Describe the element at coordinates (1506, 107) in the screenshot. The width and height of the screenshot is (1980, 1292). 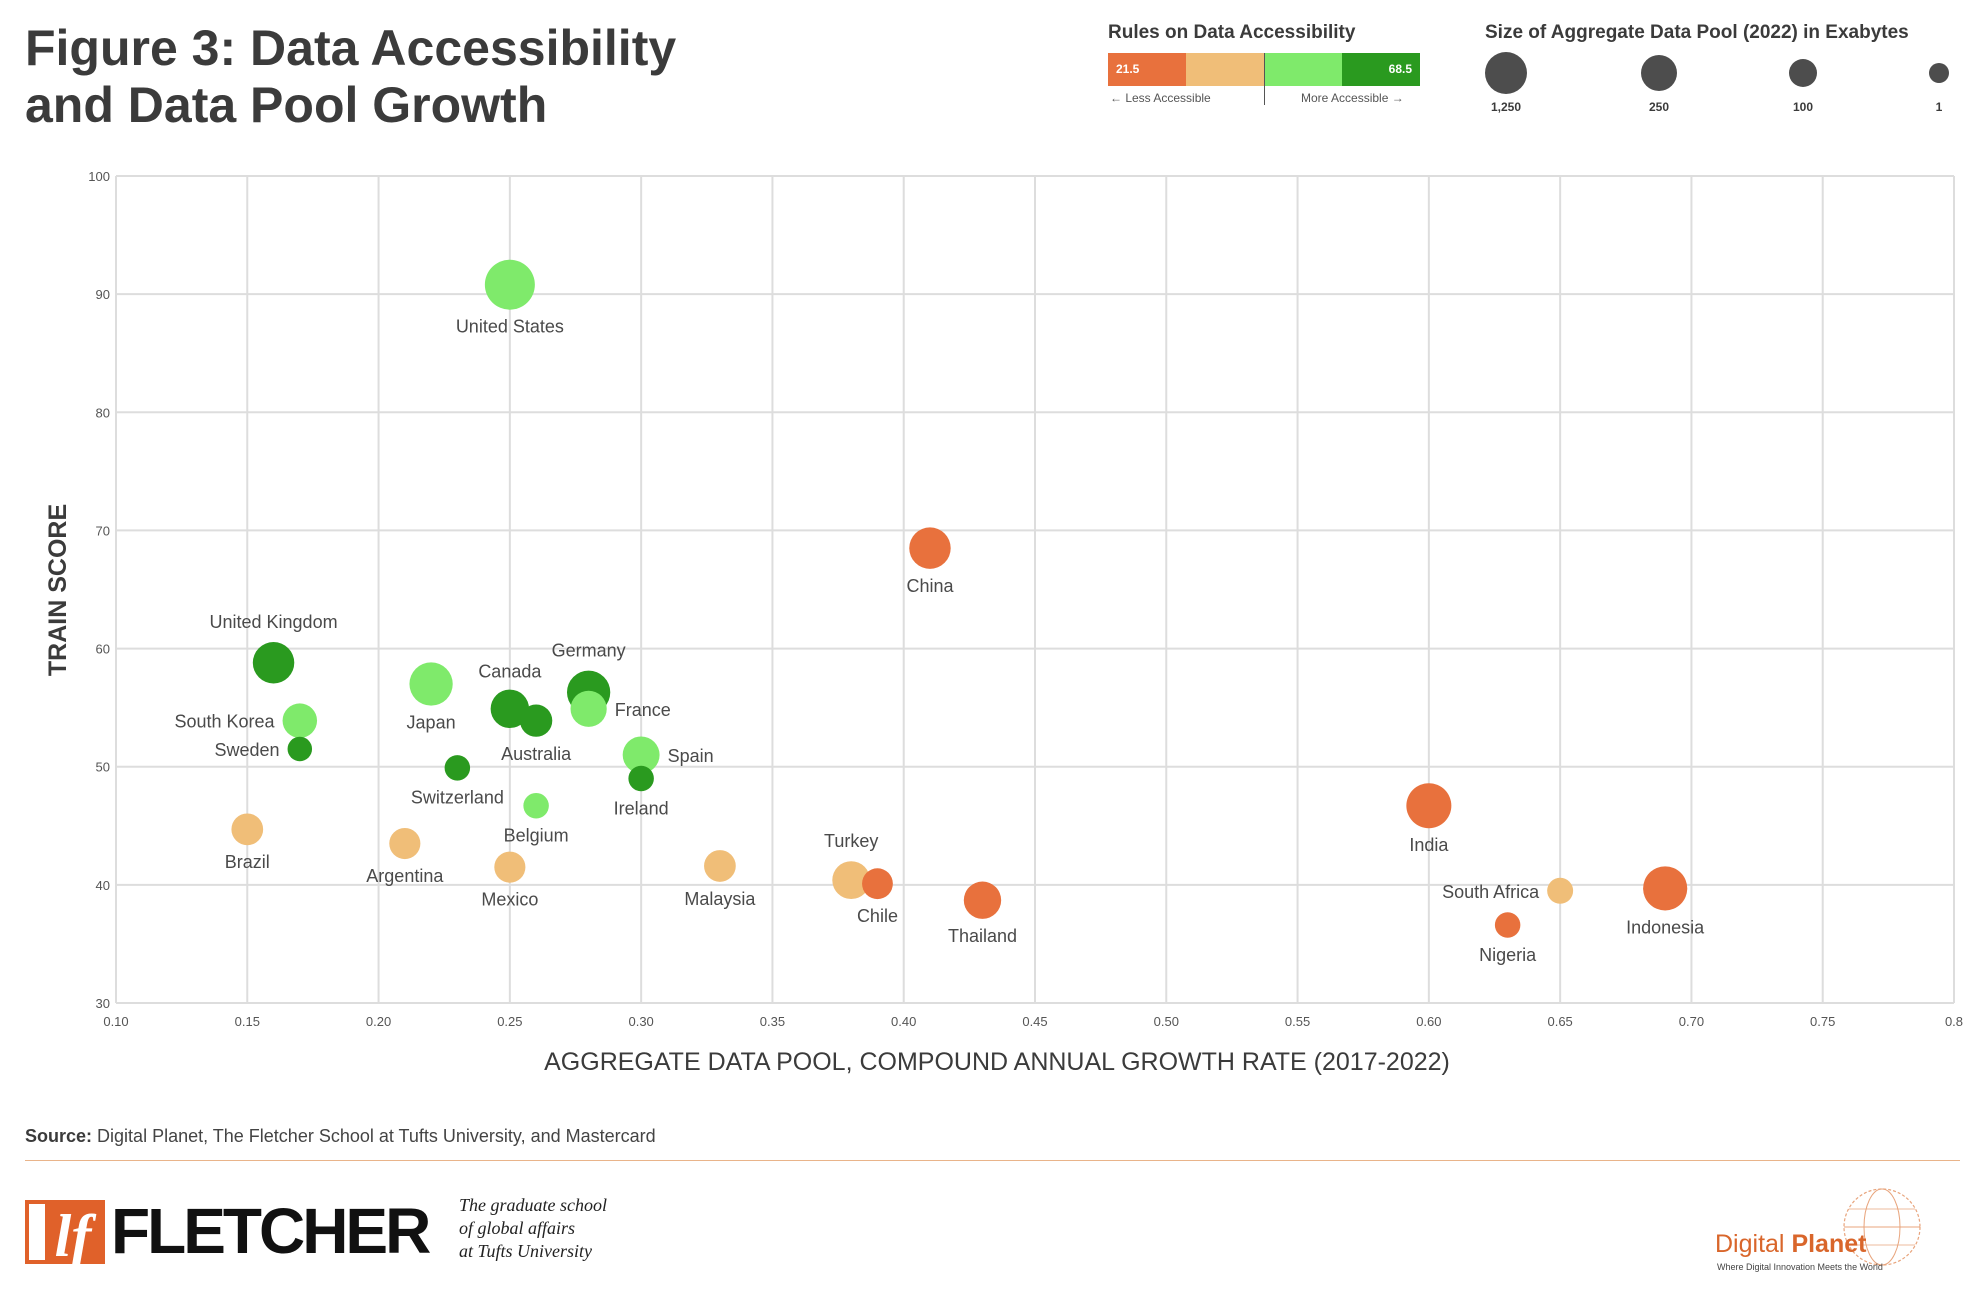
I see `size-label-1250: 1,250` at that location.